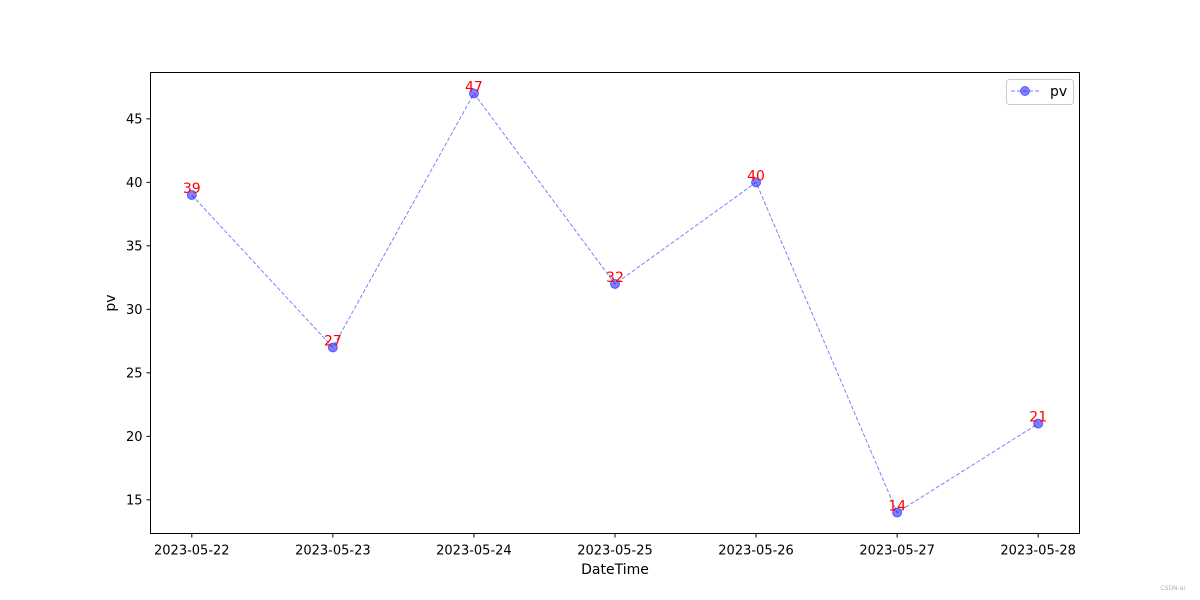 This screenshot has height=600, width=1200. I want to click on data-label: 14, so click(897, 507).